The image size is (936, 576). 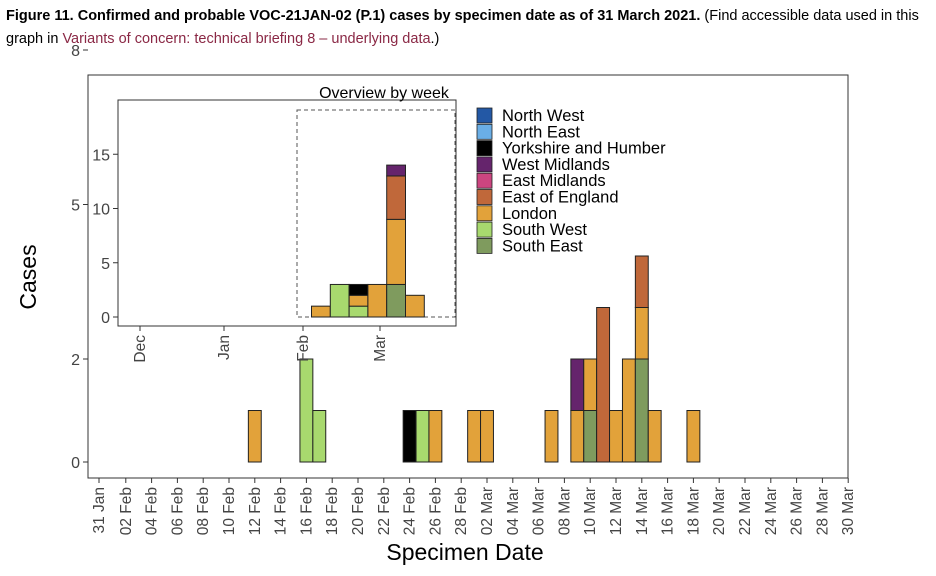 I want to click on legend-label: South East, so click(x=542, y=246).